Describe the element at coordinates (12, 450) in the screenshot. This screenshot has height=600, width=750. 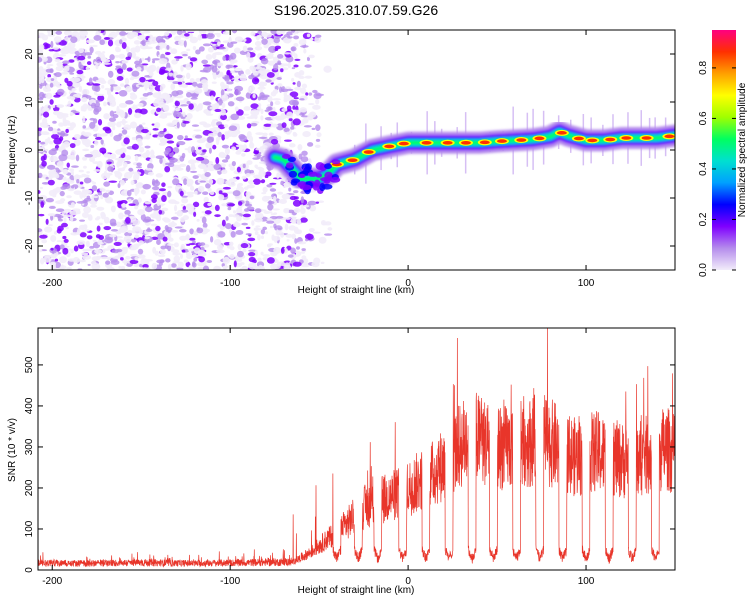
I see `snr-y-axis-label: SNR (10 * v/v)` at that location.